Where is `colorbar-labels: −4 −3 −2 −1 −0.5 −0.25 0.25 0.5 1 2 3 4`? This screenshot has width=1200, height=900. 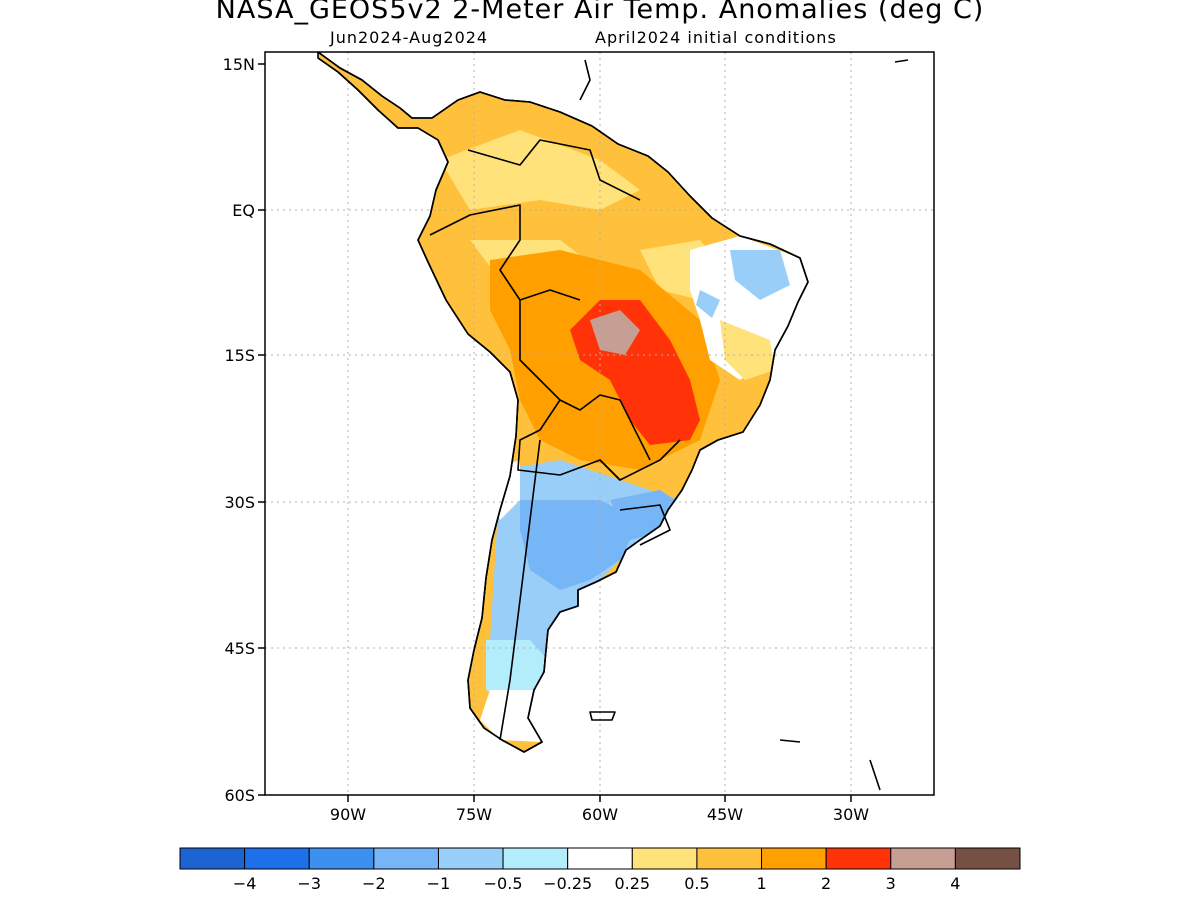 colorbar-labels: −4 −3 −2 −1 −0.5 −0.25 0.25 0.5 1 2 3 4 is located at coordinates (597, 883).